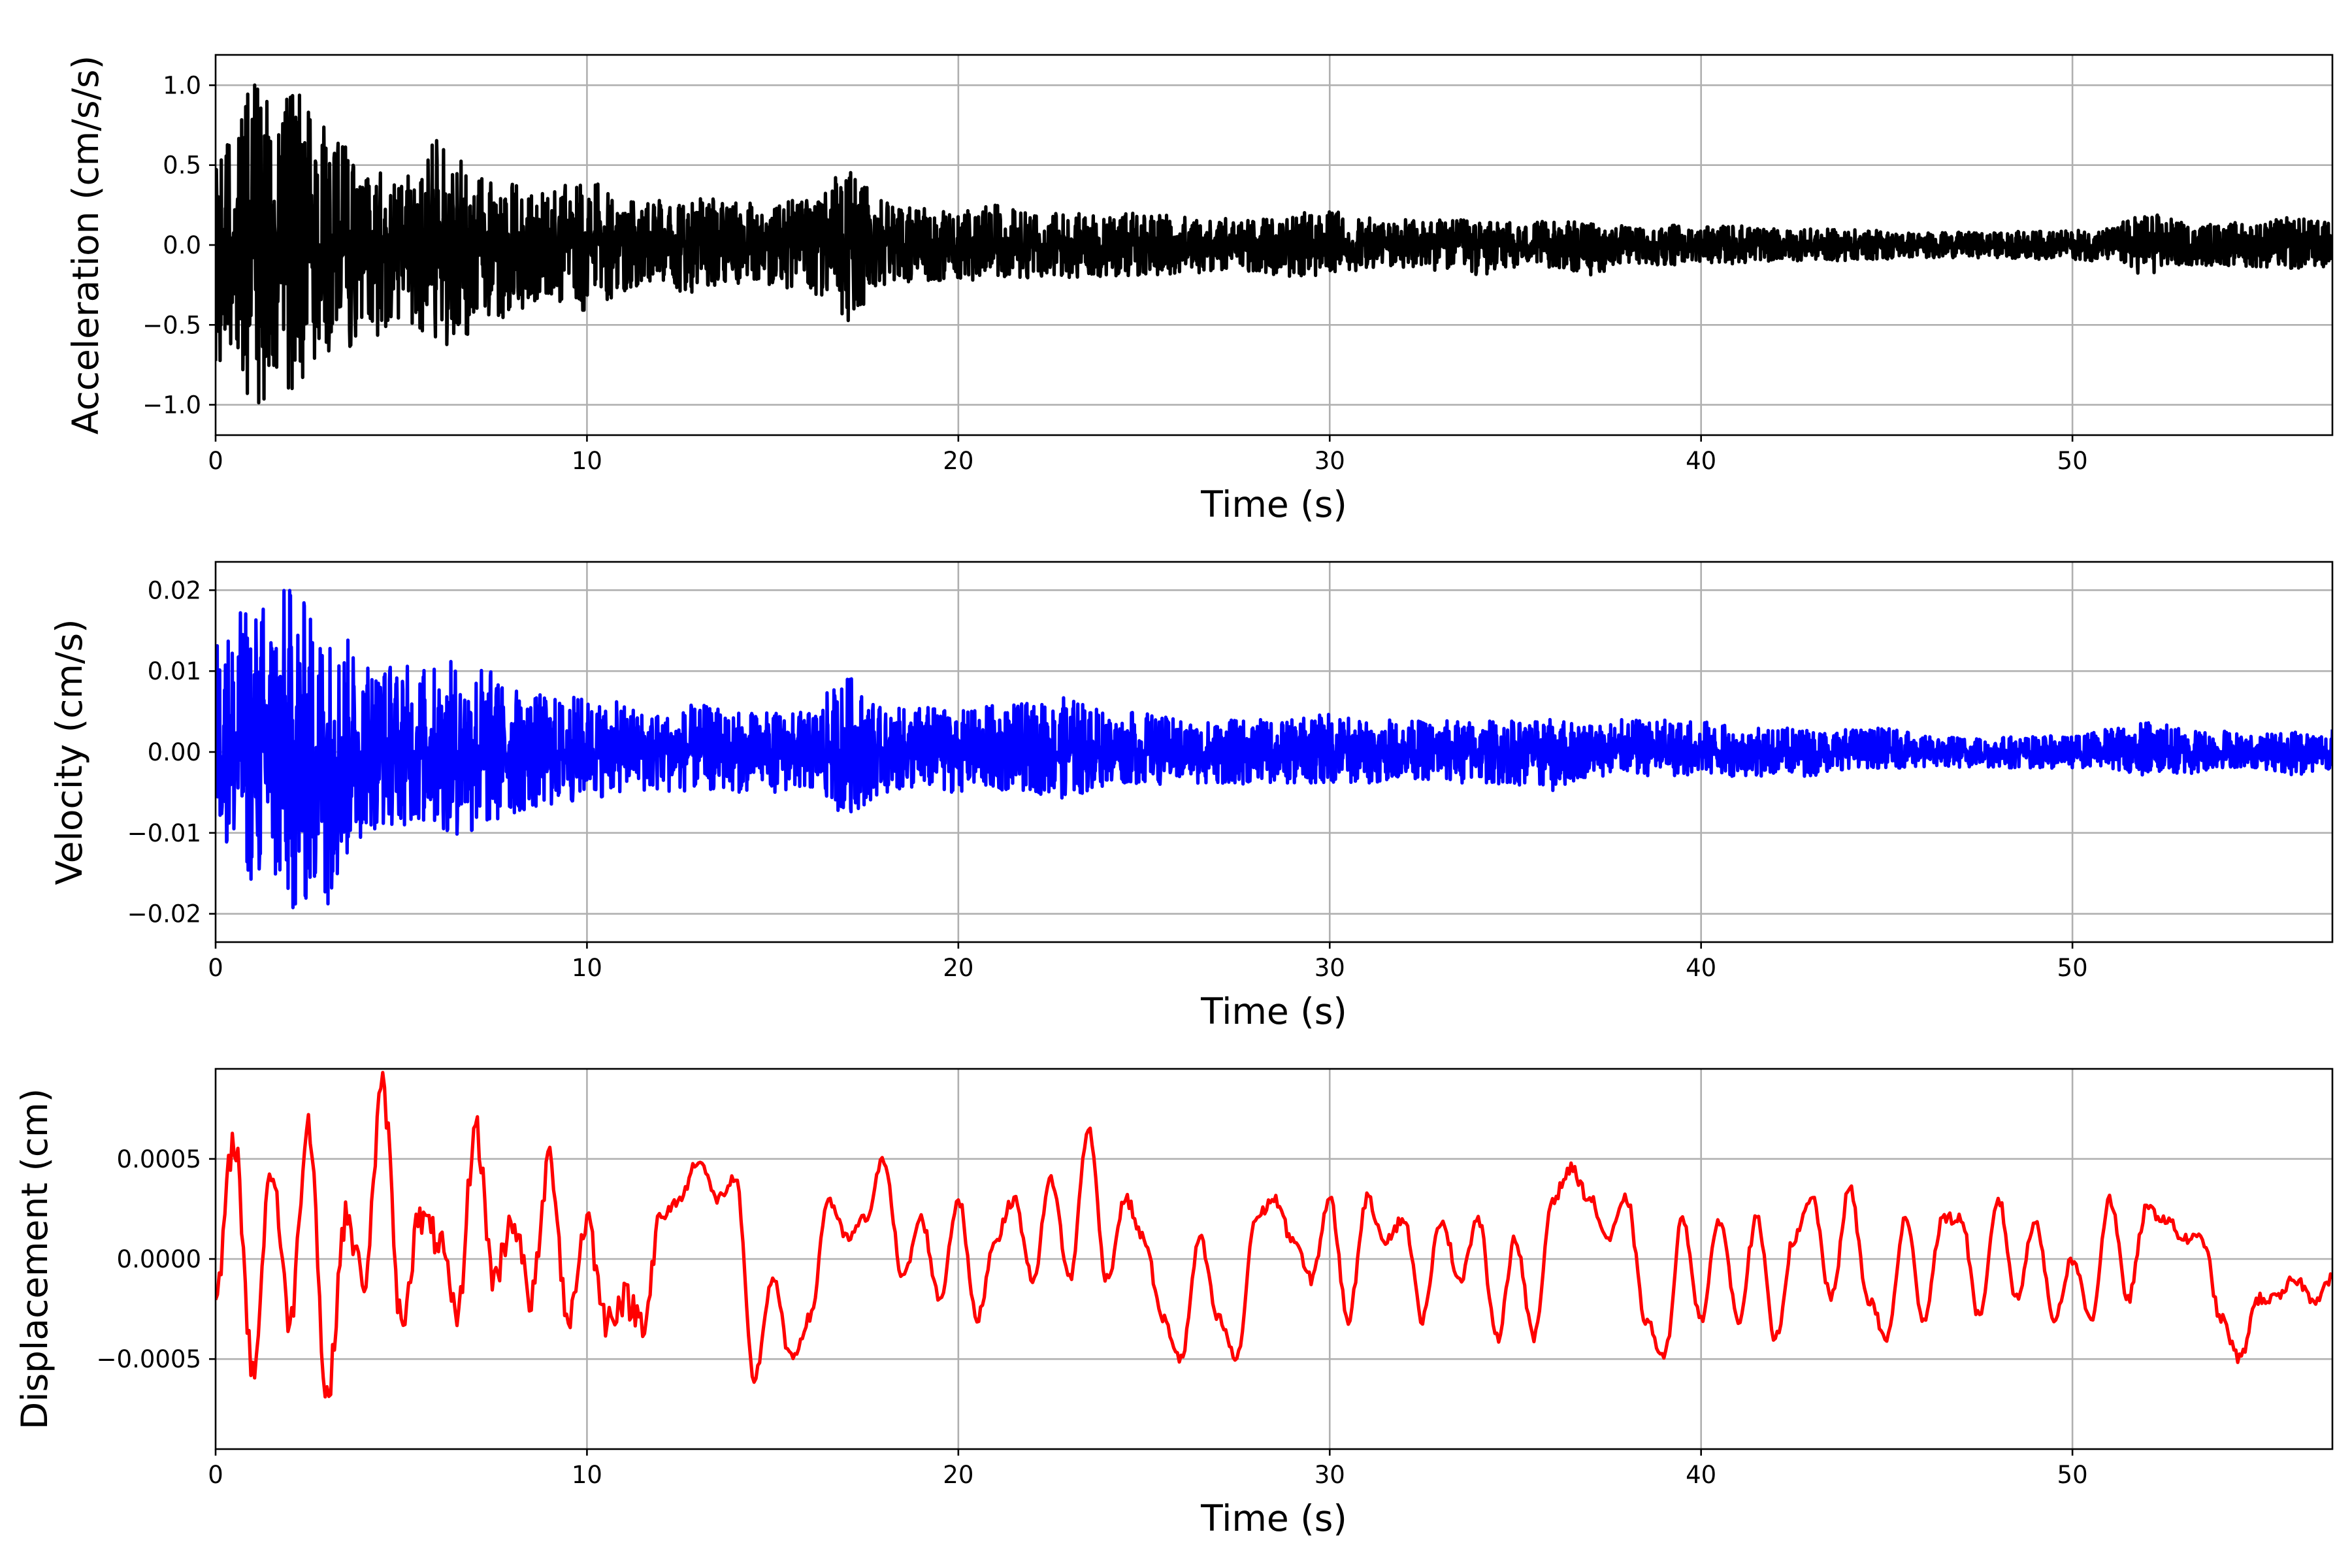 This screenshot has height=1568, width=2352. Describe the element at coordinates (164, 914) in the screenshot. I see `y-tick-label: −0.02` at that location.